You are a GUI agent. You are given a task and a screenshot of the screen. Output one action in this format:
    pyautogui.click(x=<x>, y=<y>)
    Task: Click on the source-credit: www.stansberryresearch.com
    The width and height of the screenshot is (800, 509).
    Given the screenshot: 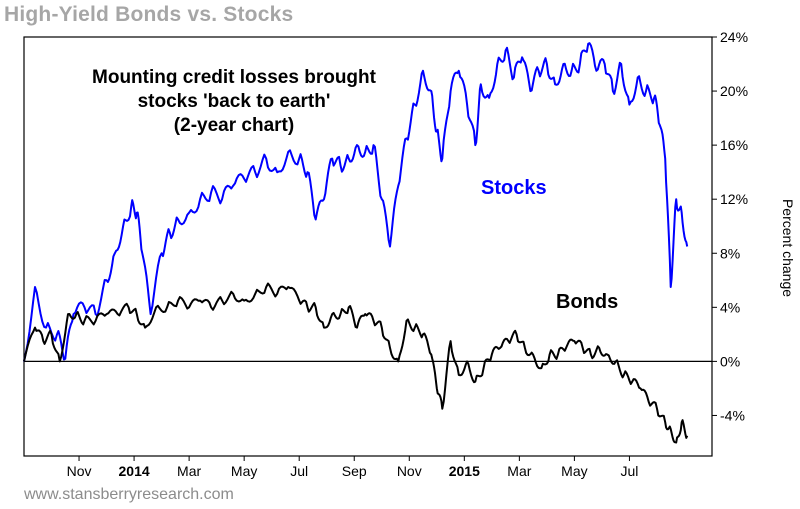 What is the action you would take?
    pyautogui.click(x=129, y=494)
    